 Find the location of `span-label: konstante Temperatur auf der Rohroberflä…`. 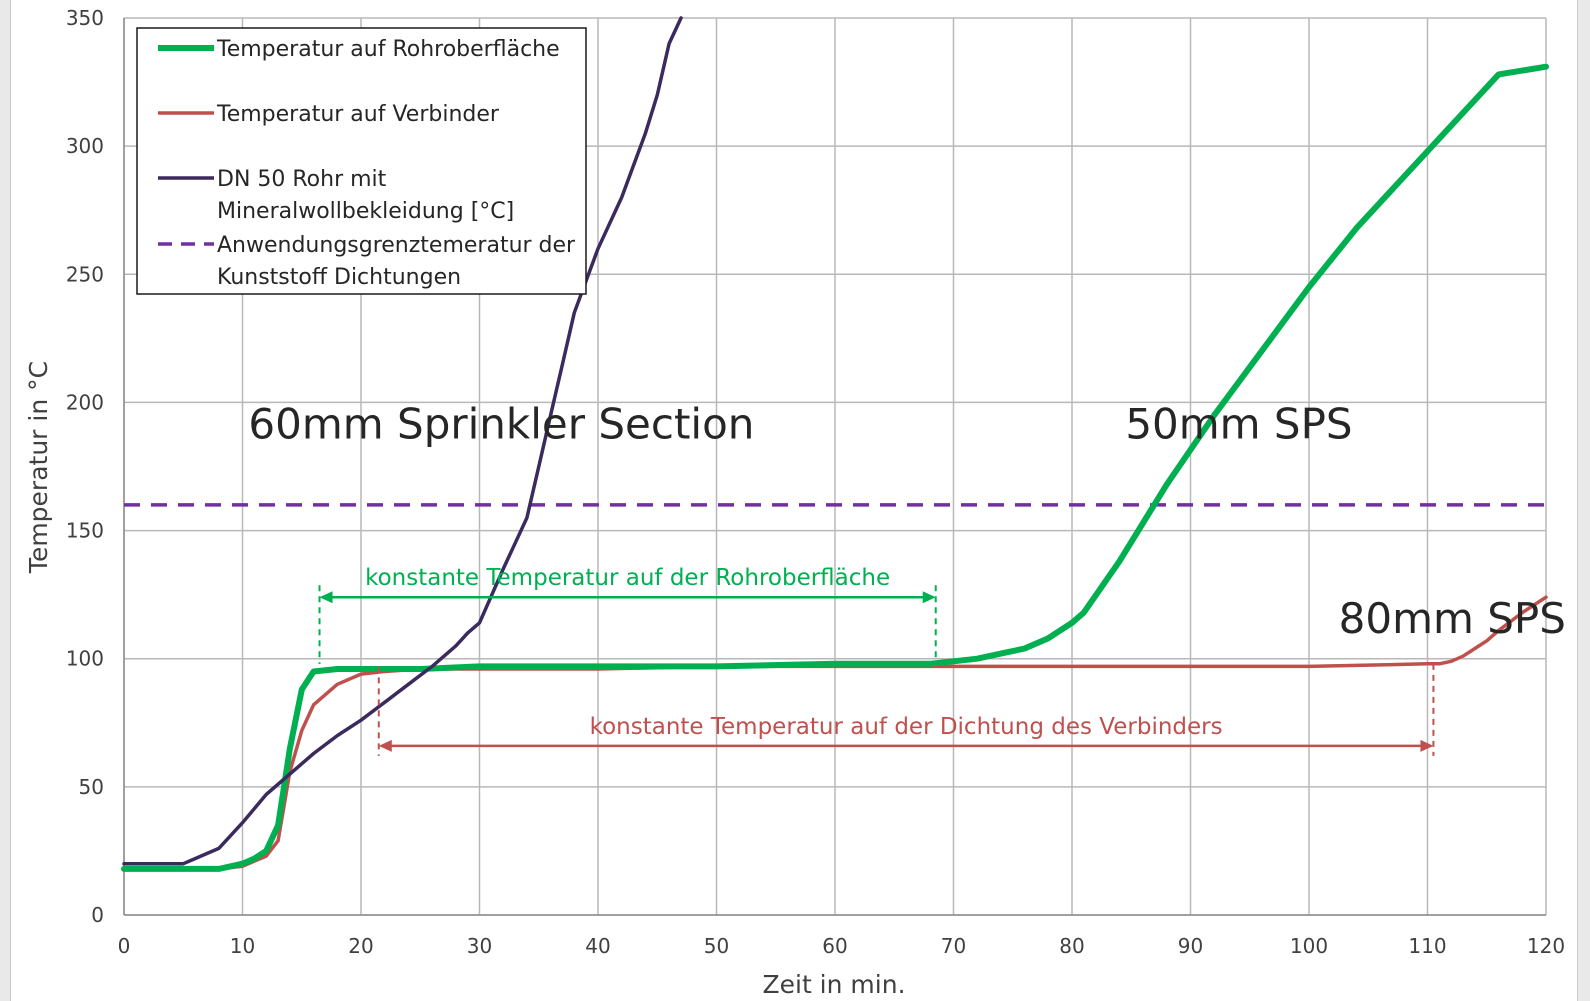

span-label: konstante Temperatur auf der Rohroberflä… is located at coordinates (627, 578).